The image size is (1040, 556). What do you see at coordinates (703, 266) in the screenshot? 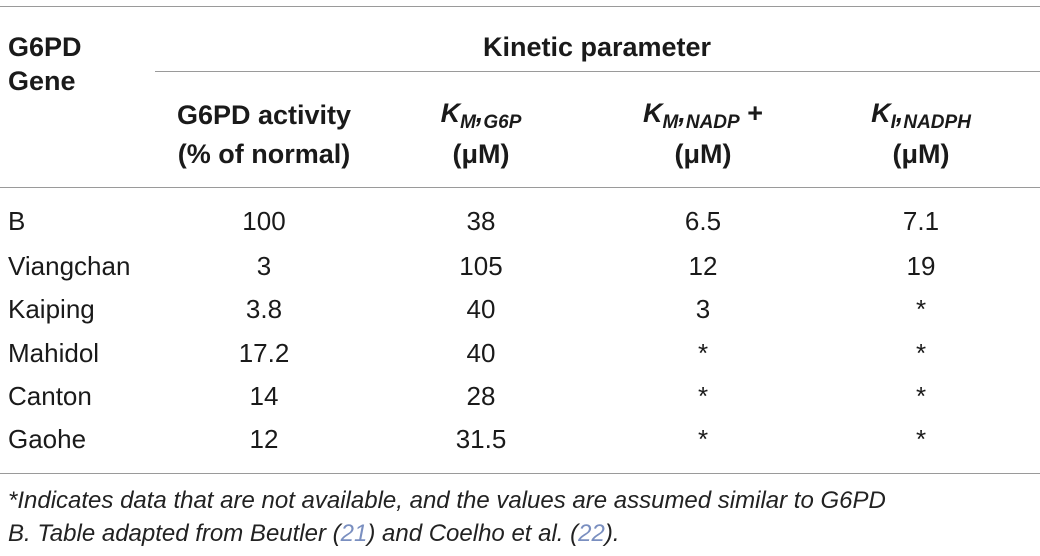
I see `cell-km-nadp: 12` at bounding box center [703, 266].